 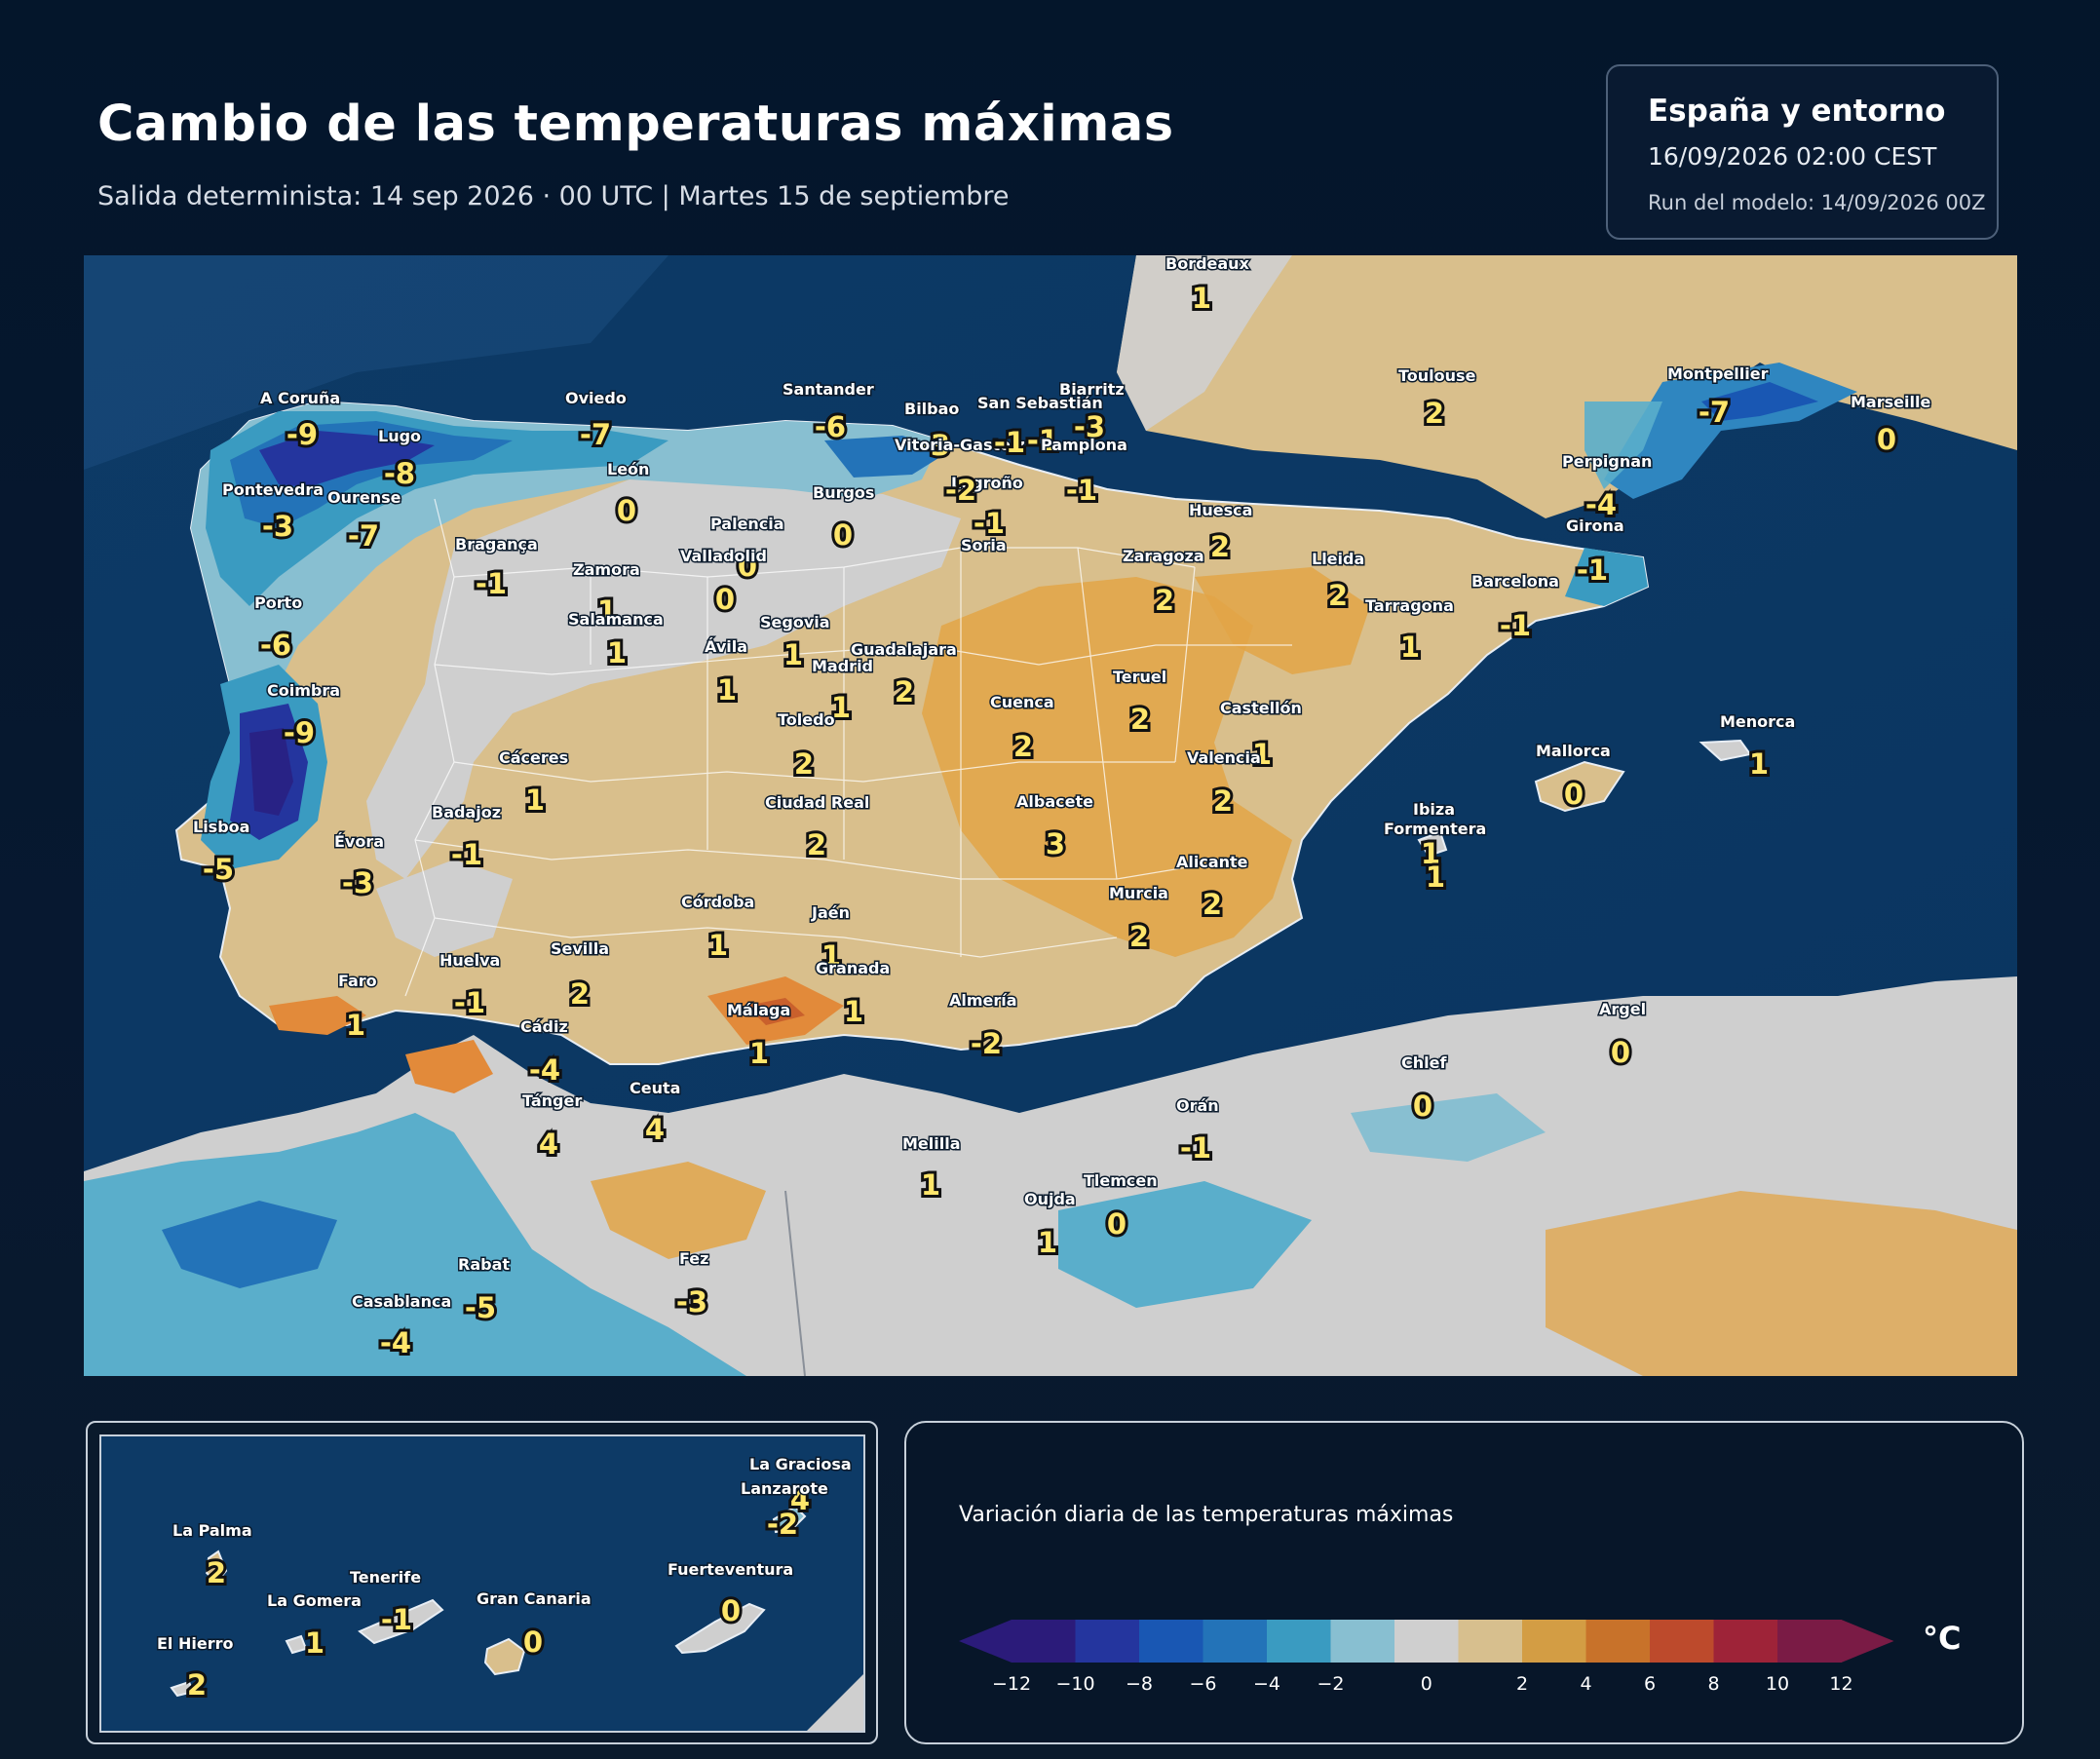 I want to click on city-label-evora: Évora, so click(x=359, y=842).